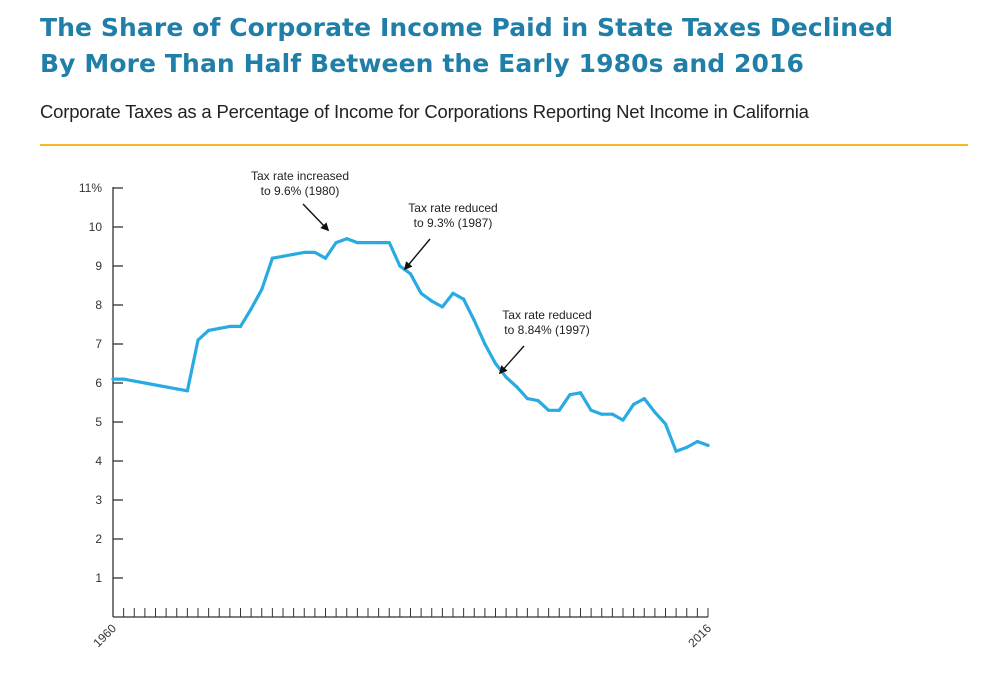 This screenshot has height=673, width=1000. What do you see at coordinates (504, 145) in the screenshot?
I see `title-divider` at bounding box center [504, 145].